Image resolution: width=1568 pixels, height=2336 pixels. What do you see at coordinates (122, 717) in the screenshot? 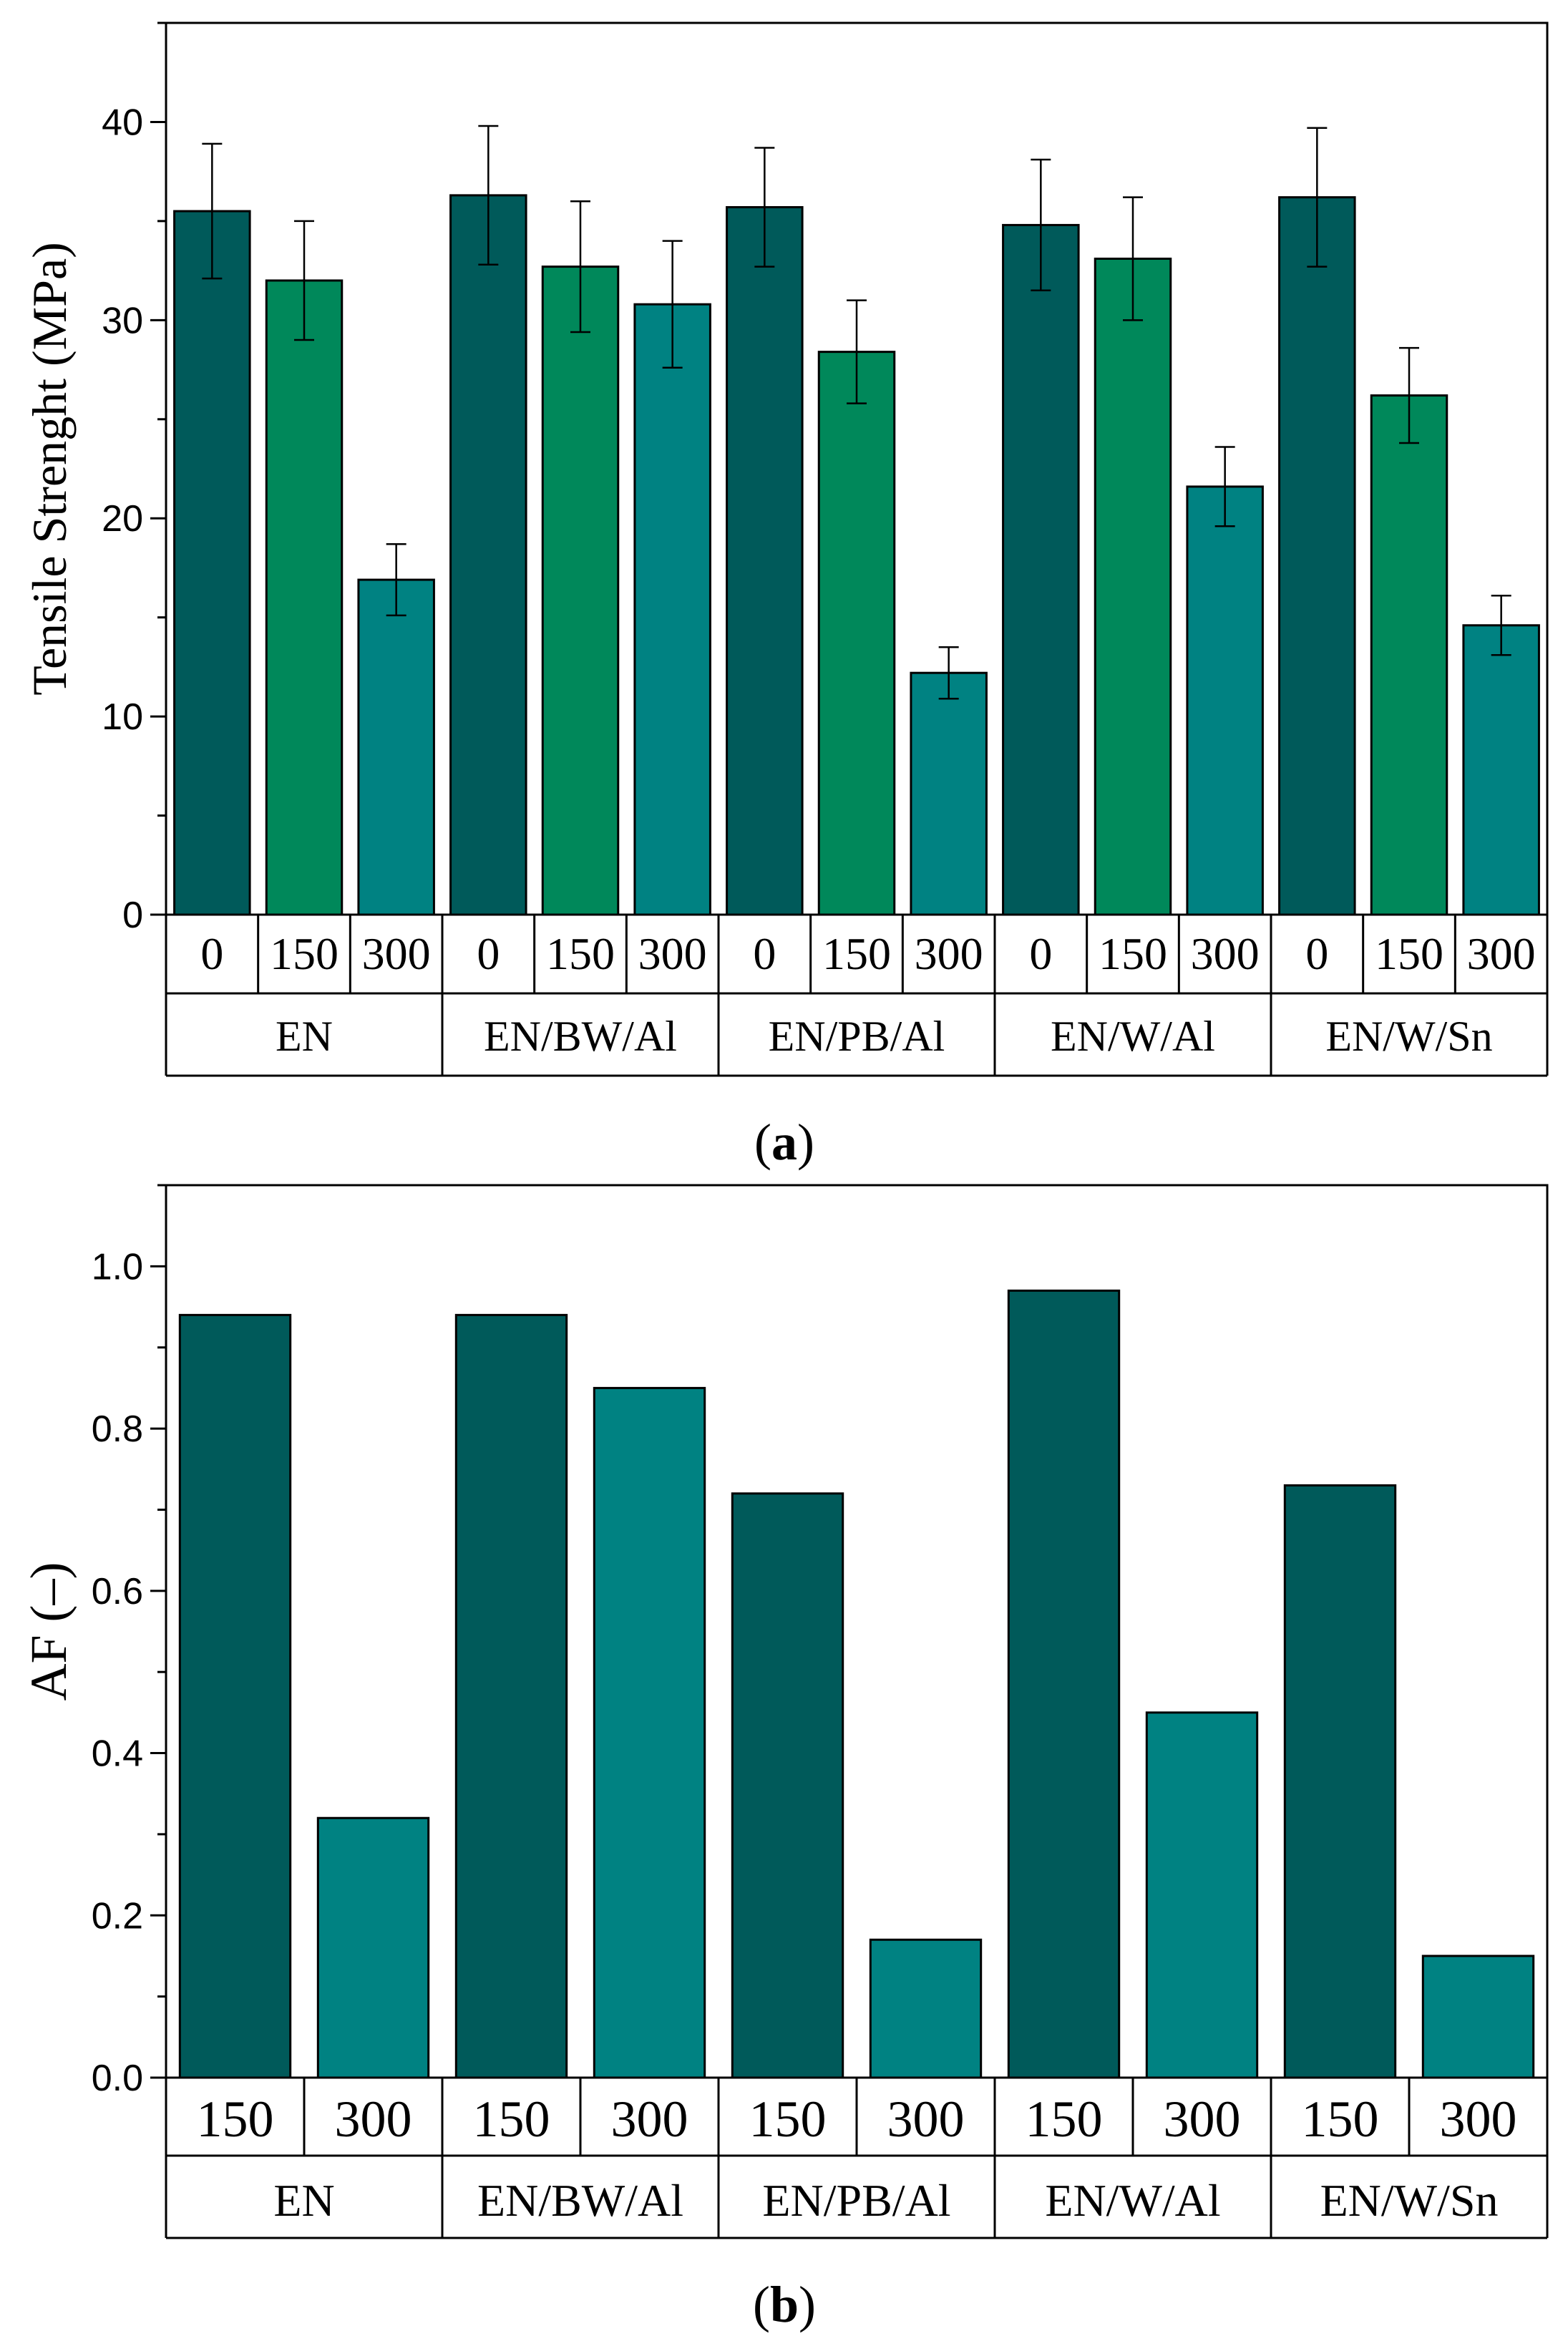
I see `y-tick-label: 10` at bounding box center [122, 717].